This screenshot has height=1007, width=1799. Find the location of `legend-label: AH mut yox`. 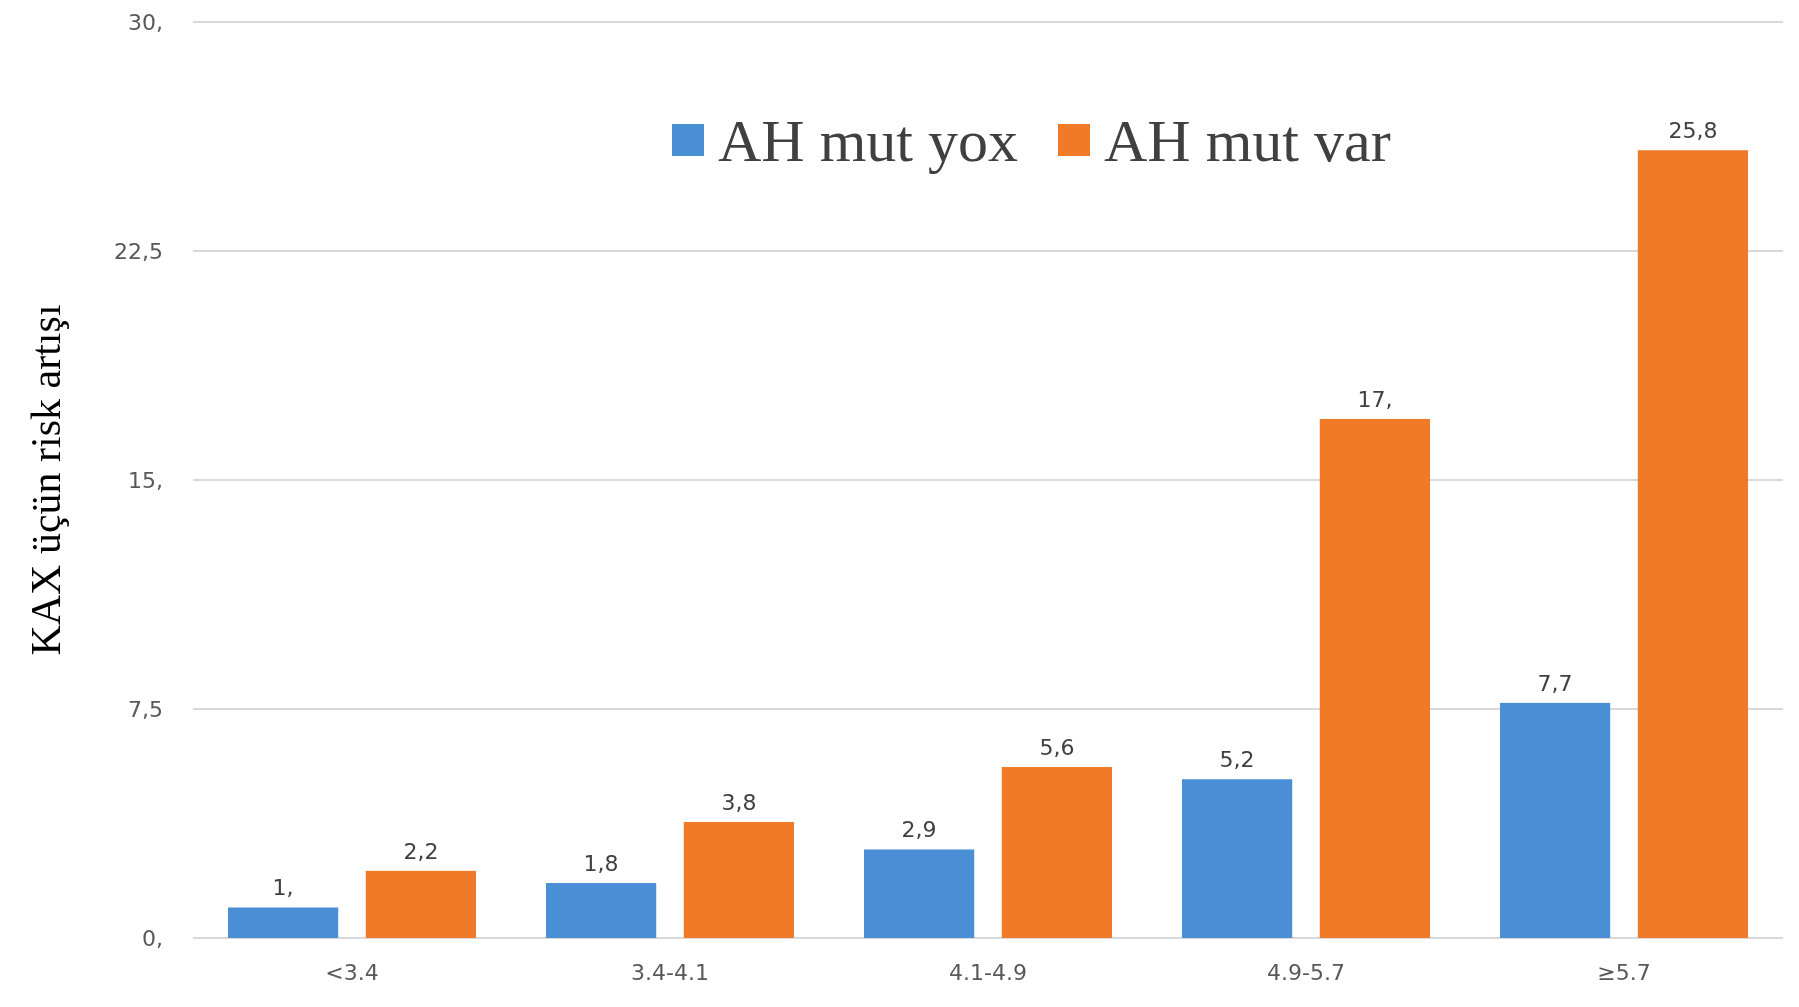

legend-label: AH mut yox is located at coordinates (868, 141).